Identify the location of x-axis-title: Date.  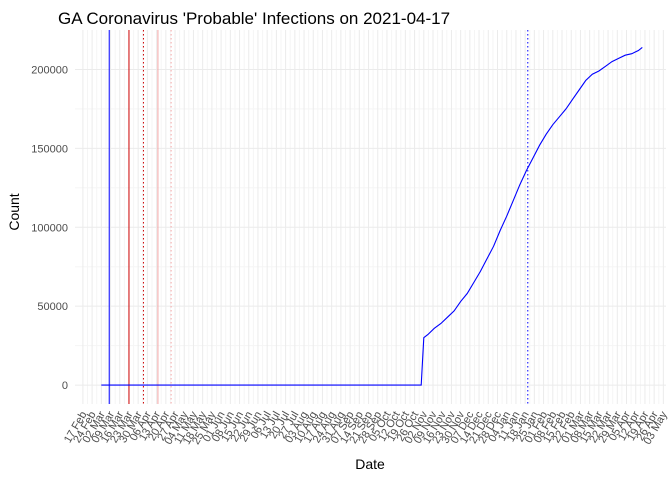
(370, 464).